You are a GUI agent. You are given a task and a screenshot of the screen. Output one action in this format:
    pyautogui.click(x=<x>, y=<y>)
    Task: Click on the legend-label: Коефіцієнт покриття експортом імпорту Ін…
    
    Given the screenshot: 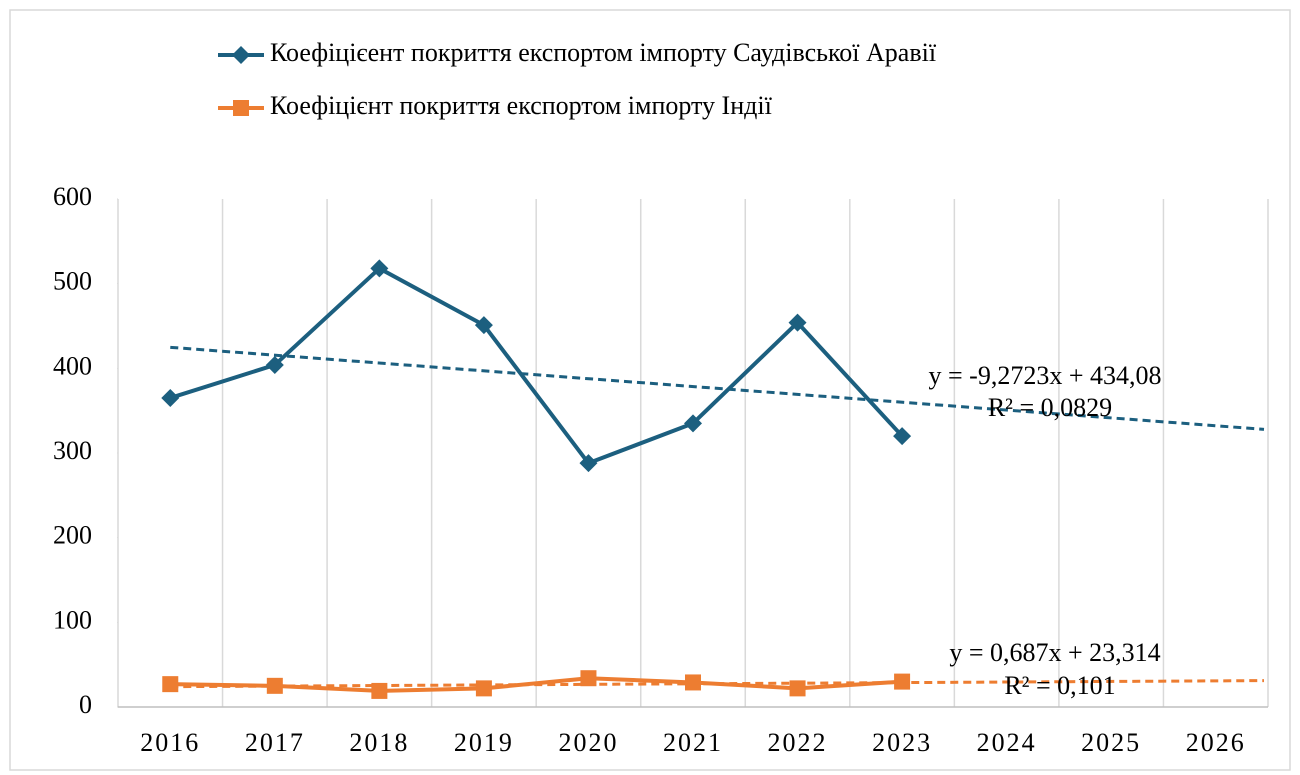 What is the action you would take?
    pyautogui.click(x=521, y=105)
    